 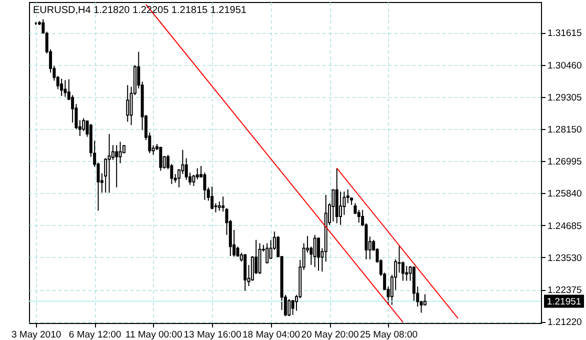 I want to click on x-tick-label: 20 May 20:00, so click(x=330, y=335).